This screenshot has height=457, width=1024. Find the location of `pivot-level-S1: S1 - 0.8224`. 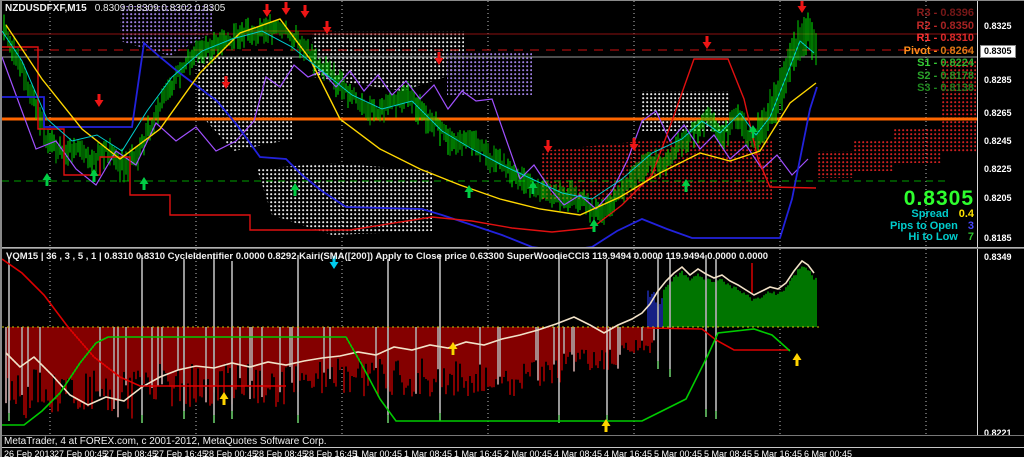

pivot-level-S1: S1 - 0.8224 is located at coordinates (945, 63).